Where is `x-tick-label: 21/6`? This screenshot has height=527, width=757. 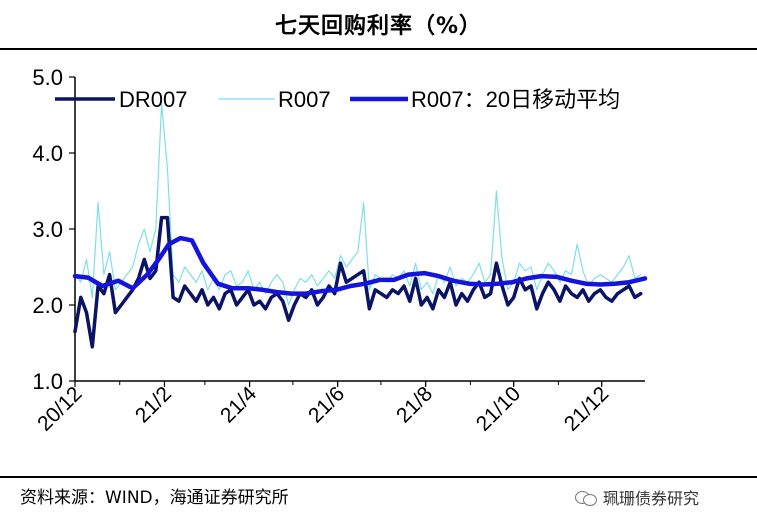
x-tick-label: 21/6 is located at coordinates (326, 404).